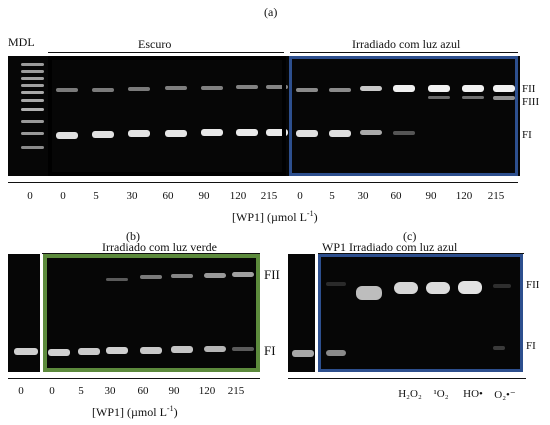  What do you see at coordinates (271, 12) in the screenshot?
I see `panel-a-label: (a)` at bounding box center [271, 12].